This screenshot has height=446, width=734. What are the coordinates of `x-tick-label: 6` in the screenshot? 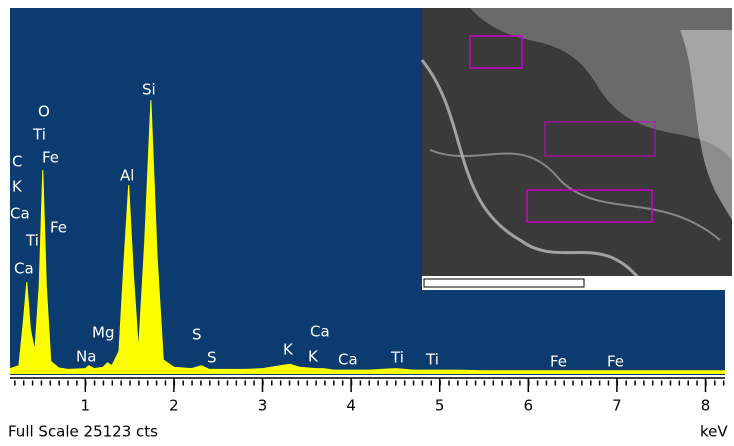 It's located at (529, 406).